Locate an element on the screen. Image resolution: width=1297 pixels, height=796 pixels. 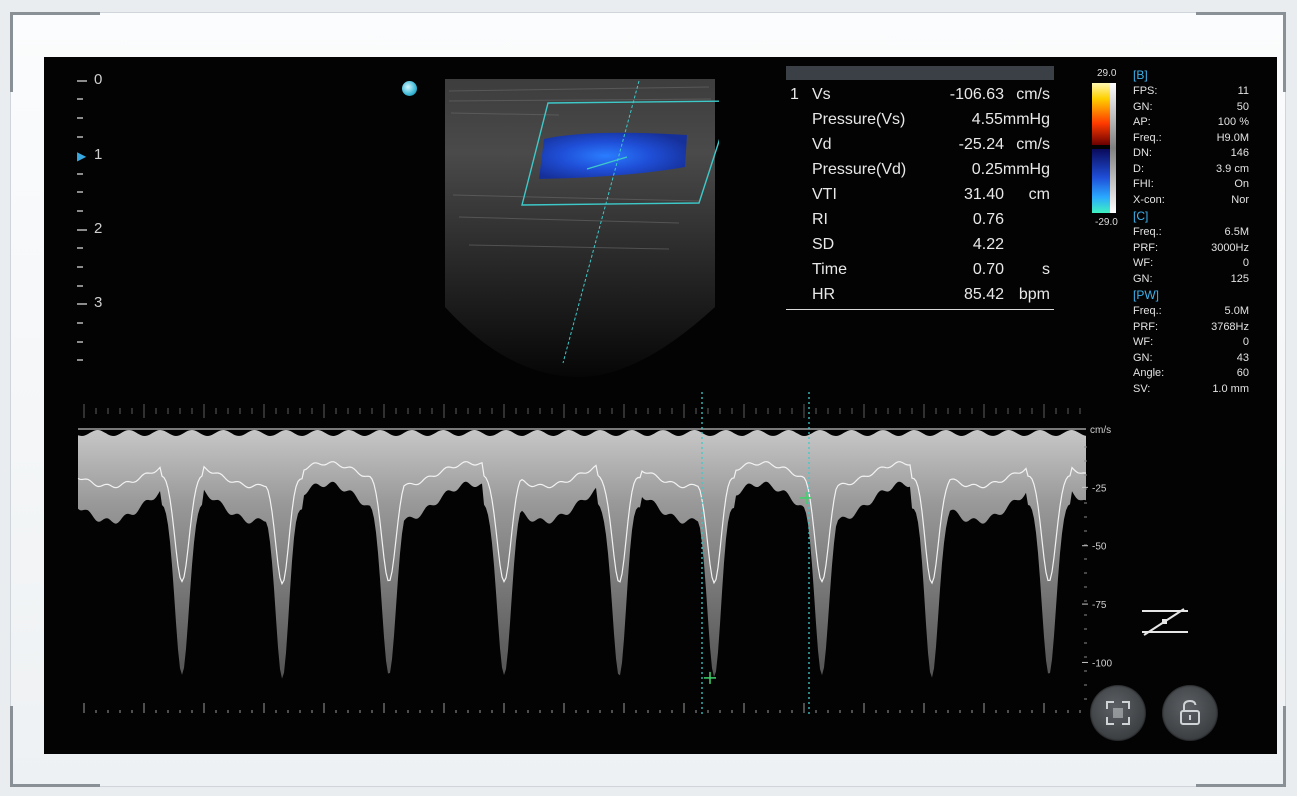
depth-scale: 0 ▶ 1 2 3 is located at coordinates (79, 217).